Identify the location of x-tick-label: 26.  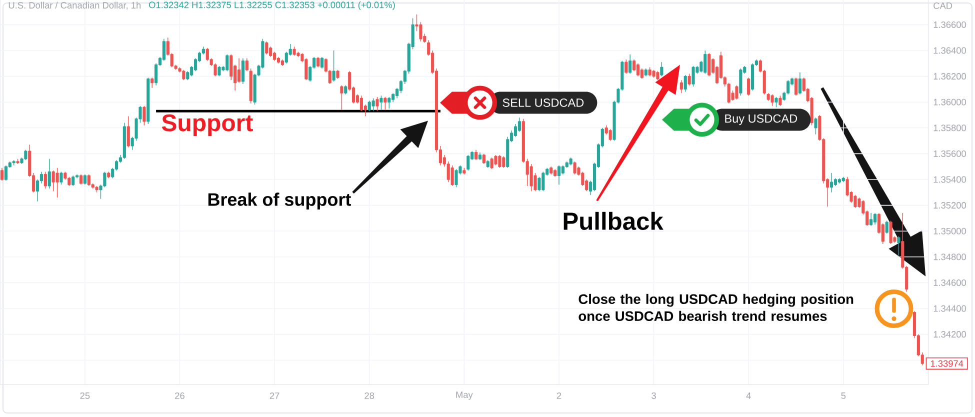
(179, 395).